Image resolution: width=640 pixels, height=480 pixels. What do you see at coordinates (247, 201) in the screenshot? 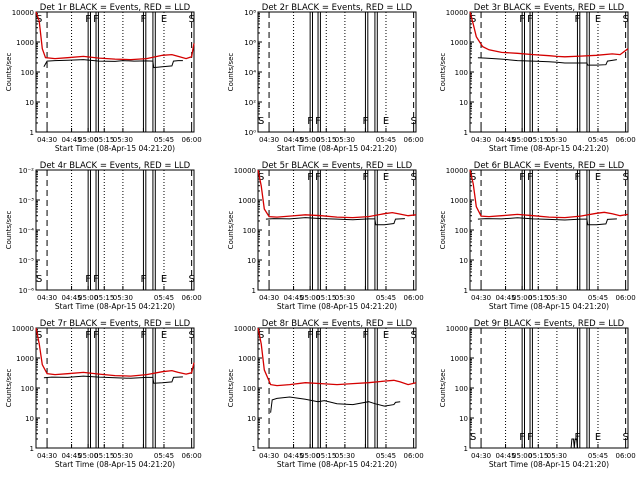
I see `y-tick-label: 1000` at bounding box center [247, 201].